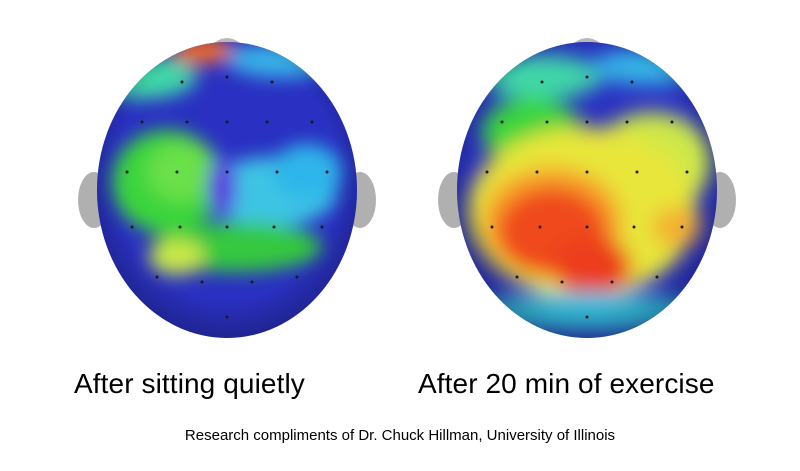 The width and height of the screenshot is (800, 471). I want to click on caption-exercise: After 20 min of exercise, so click(566, 383).